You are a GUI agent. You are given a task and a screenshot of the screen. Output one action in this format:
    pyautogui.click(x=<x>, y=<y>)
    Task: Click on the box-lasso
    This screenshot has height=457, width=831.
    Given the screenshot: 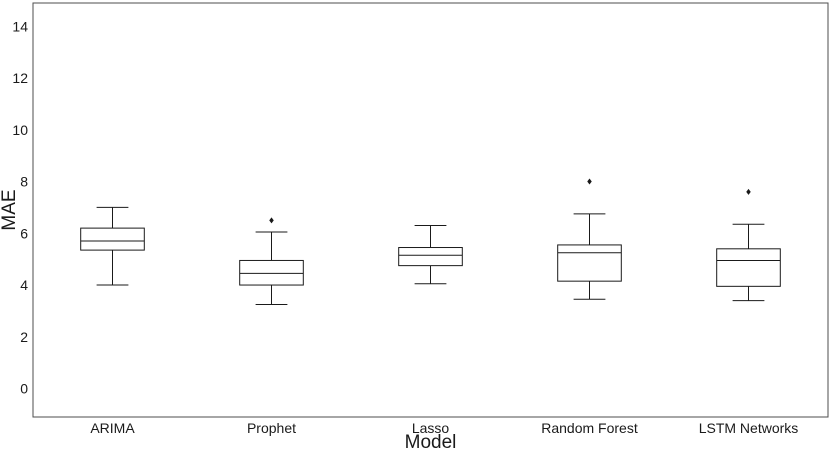 What is the action you would take?
    pyautogui.click(x=430, y=255)
    